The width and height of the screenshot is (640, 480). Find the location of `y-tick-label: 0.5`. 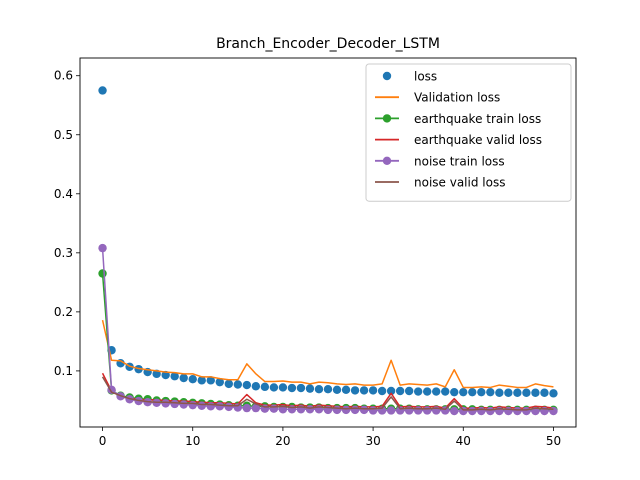

y-tick-label: 0.5 is located at coordinates (63, 135).